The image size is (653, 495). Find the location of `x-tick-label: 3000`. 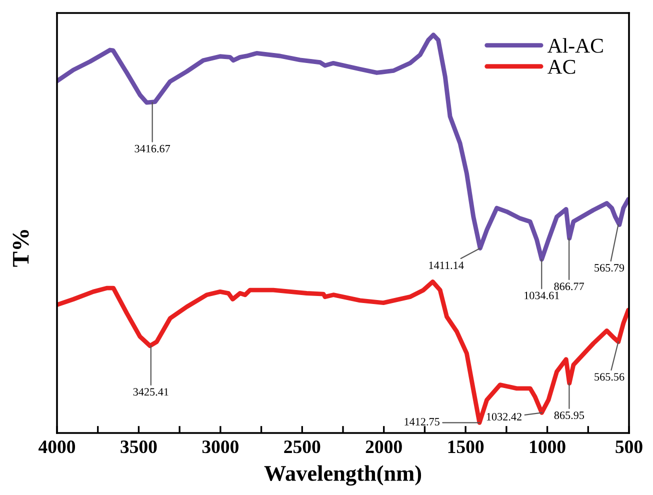

x-tick-label: 3000 is located at coordinates (220, 447).